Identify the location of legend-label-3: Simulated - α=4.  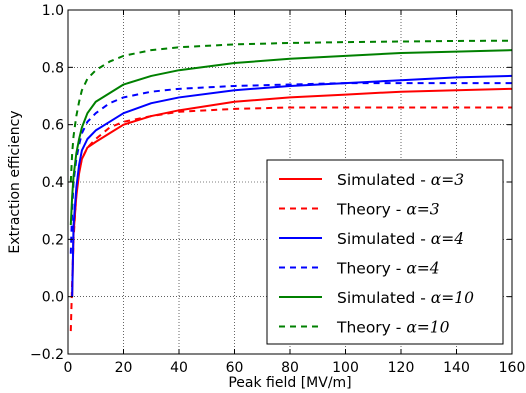
(400, 239).